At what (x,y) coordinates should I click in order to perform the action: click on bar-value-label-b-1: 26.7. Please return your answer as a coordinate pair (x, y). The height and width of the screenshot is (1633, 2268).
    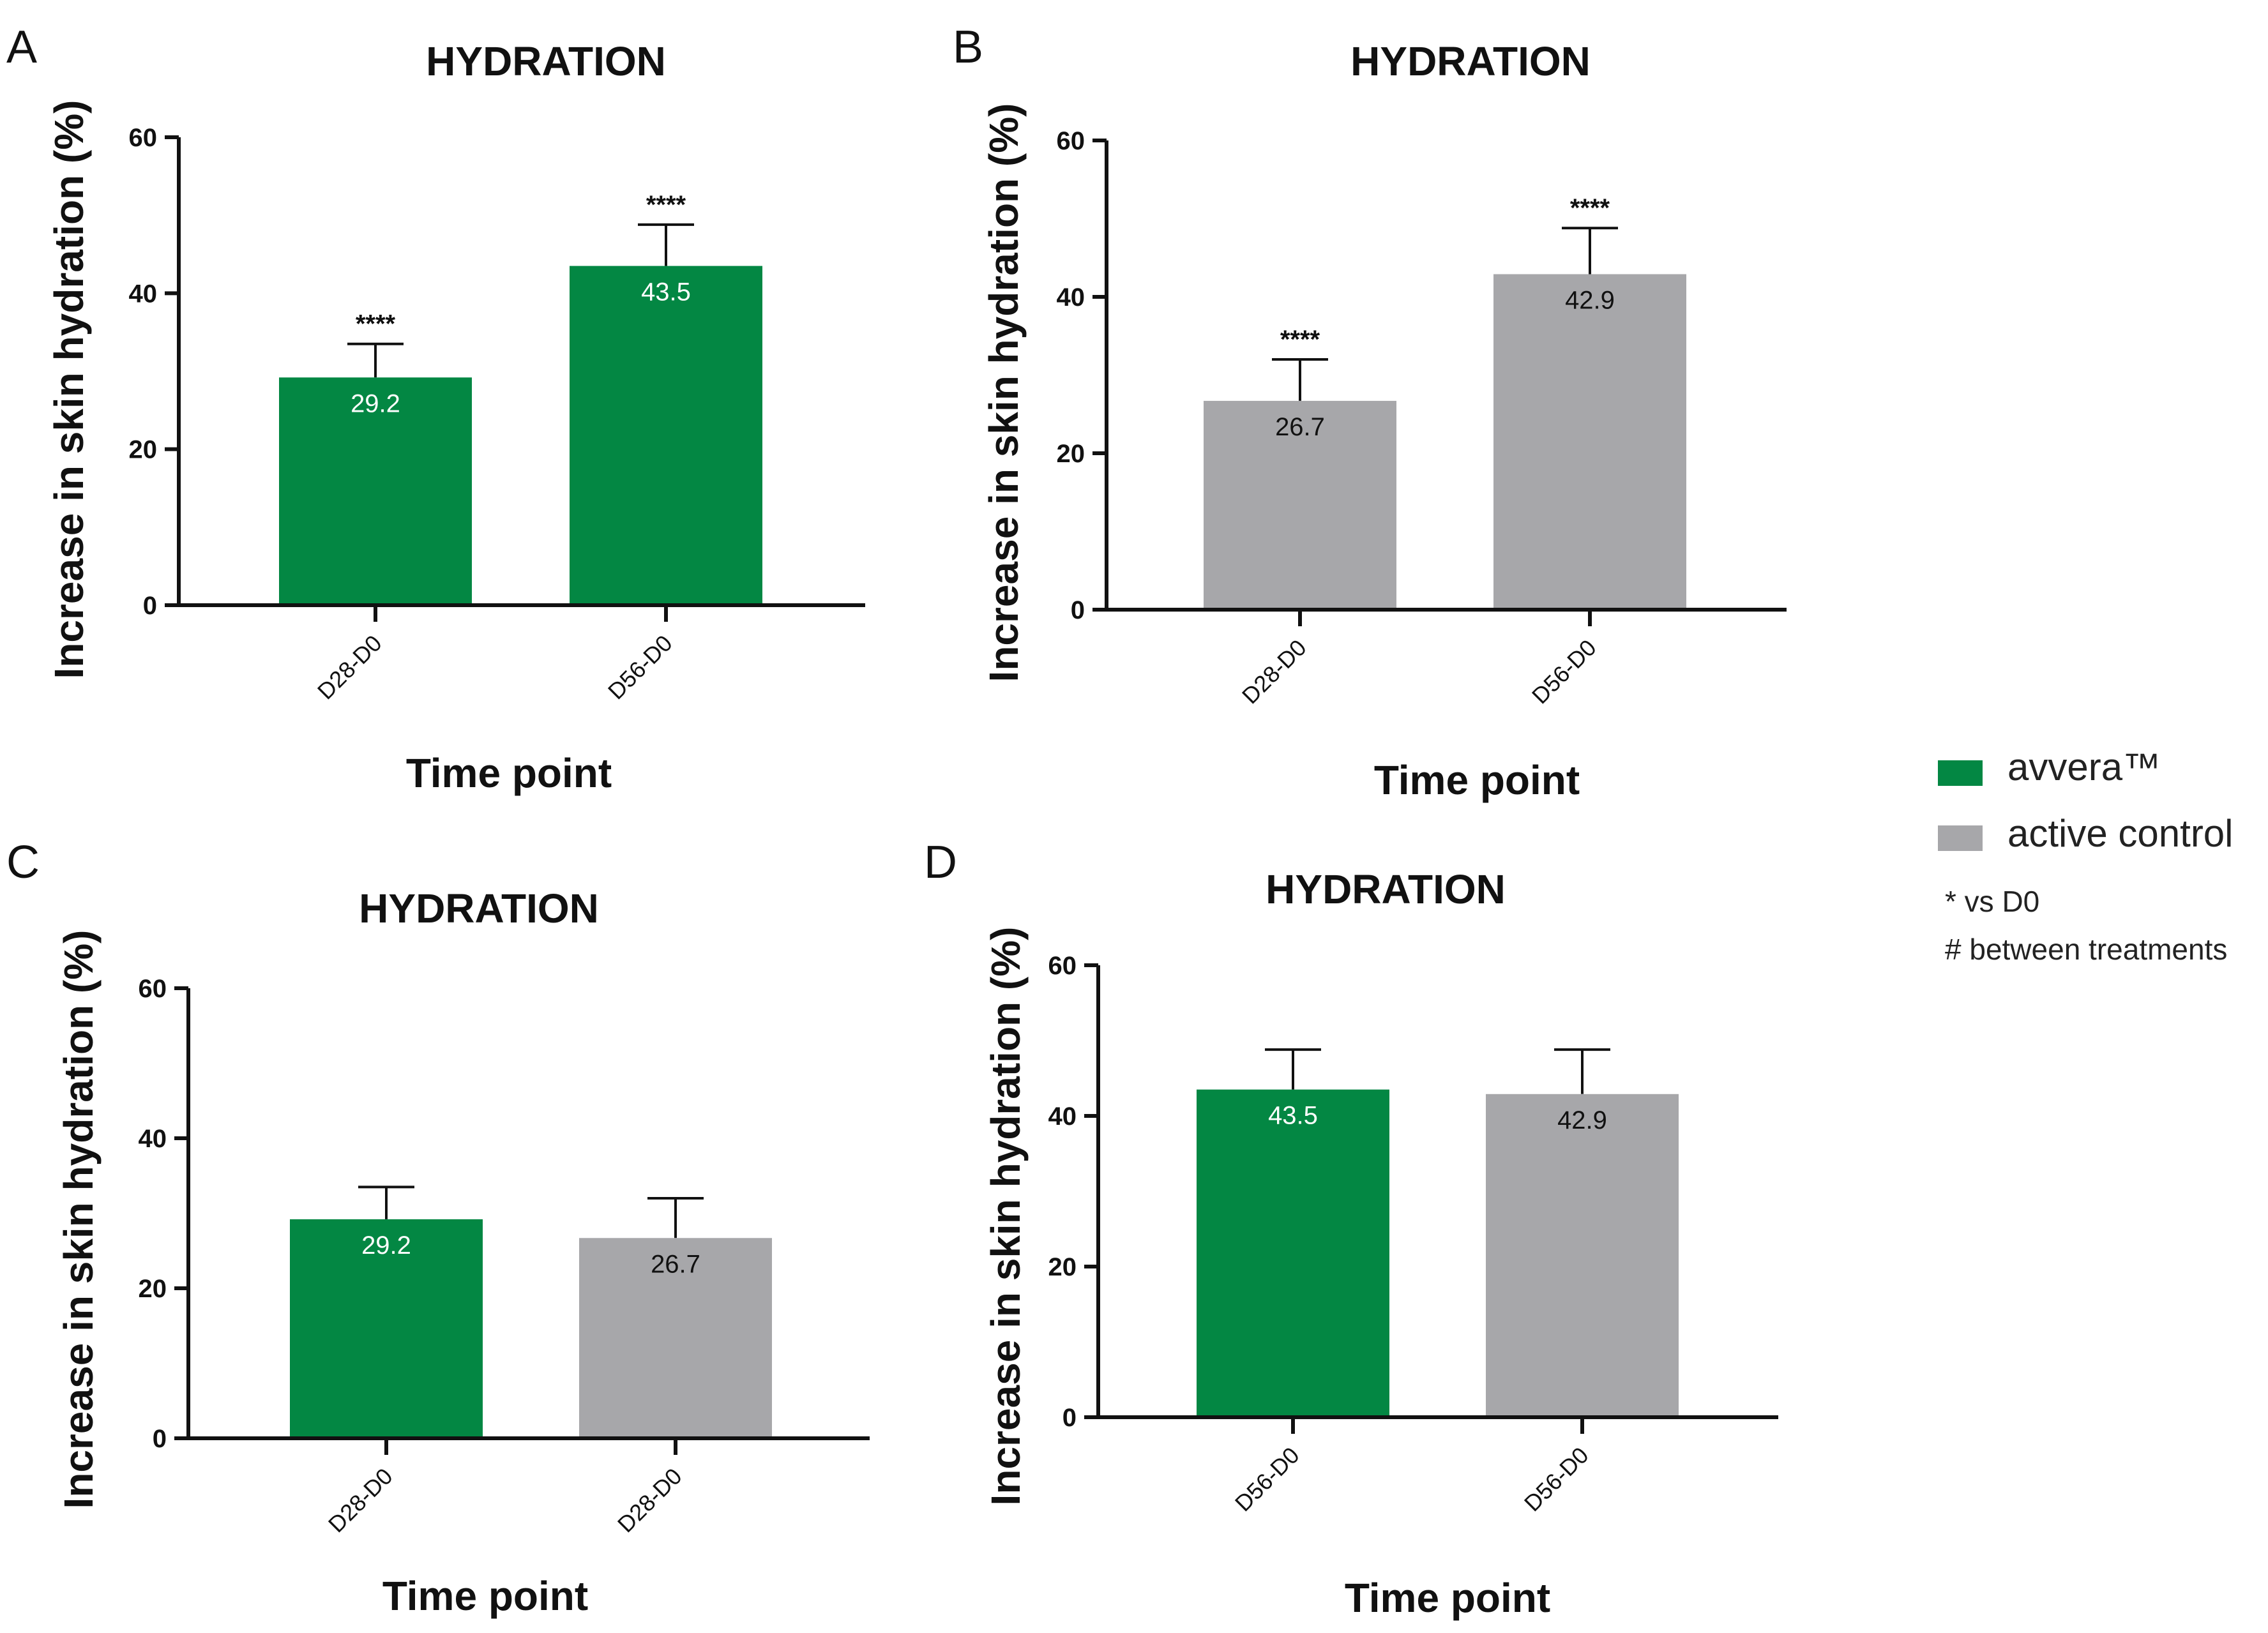
    Looking at the image, I should click on (1300, 427).